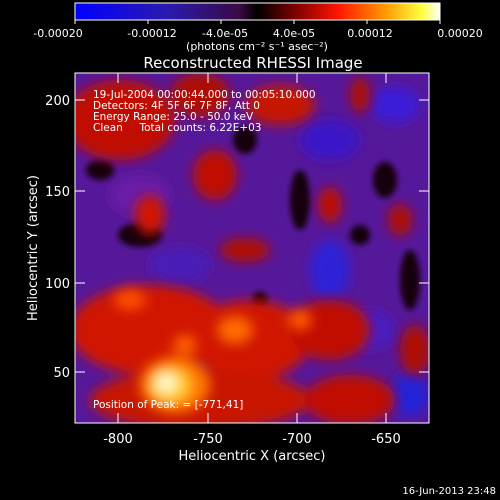 This screenshot has width=500, height=500. Describe the element at coordinates (57, 192) in the screenshot. I see `y-tick-label: 150` at that location.